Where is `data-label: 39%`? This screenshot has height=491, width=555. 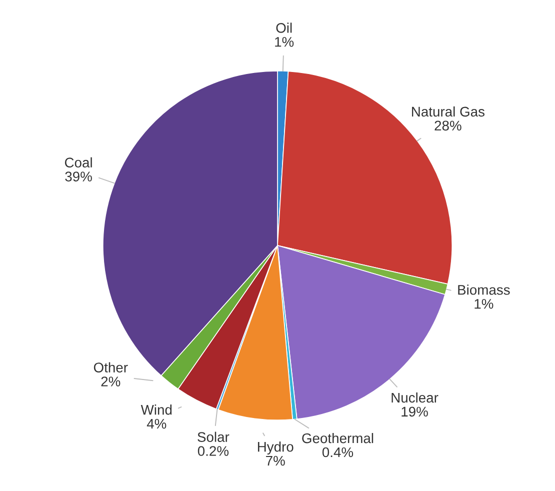 data-label: 39% is located at coordinates (78, 177).